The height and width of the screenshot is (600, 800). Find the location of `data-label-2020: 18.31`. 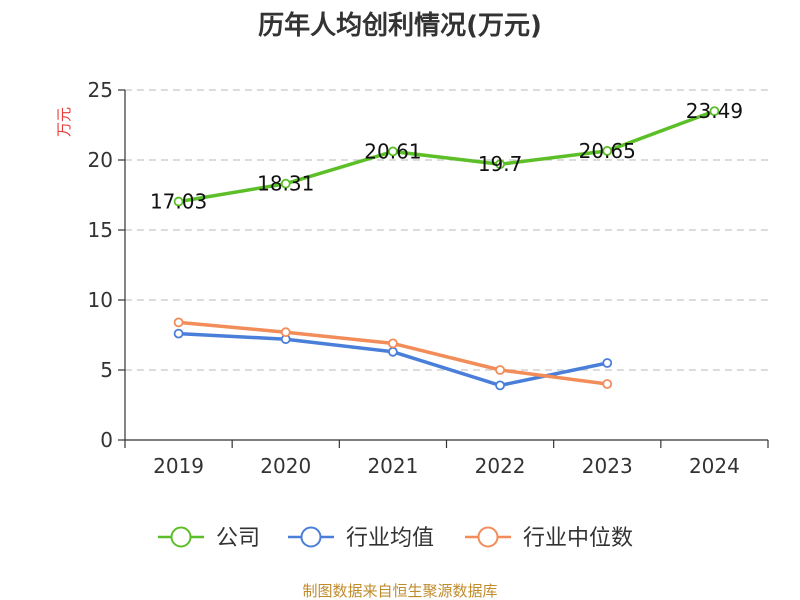

data-label-2020: 18.31 is located at coordinates (285, 184).